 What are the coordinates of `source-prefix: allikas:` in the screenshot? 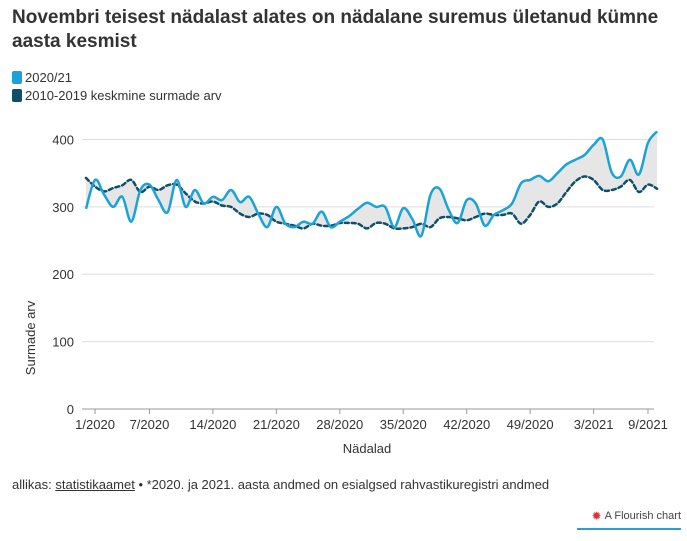 It's located at (34, 484).